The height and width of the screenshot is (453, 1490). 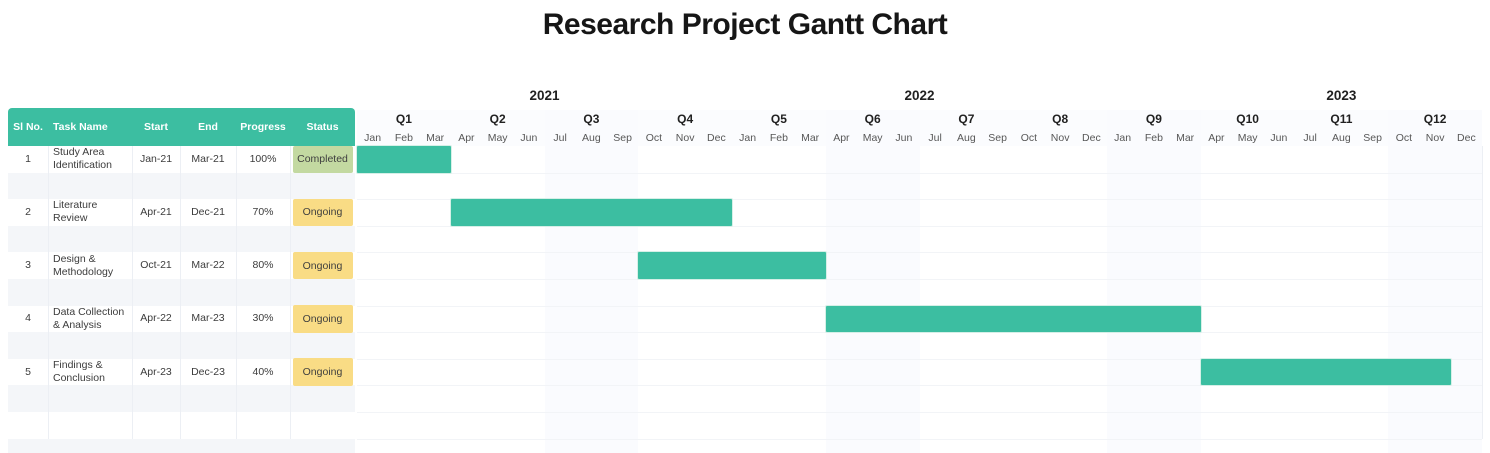 What do you see at coordinates (28, 211) in the screenshot?
I see `task-slno: 2` at bounding box center [28, 211].